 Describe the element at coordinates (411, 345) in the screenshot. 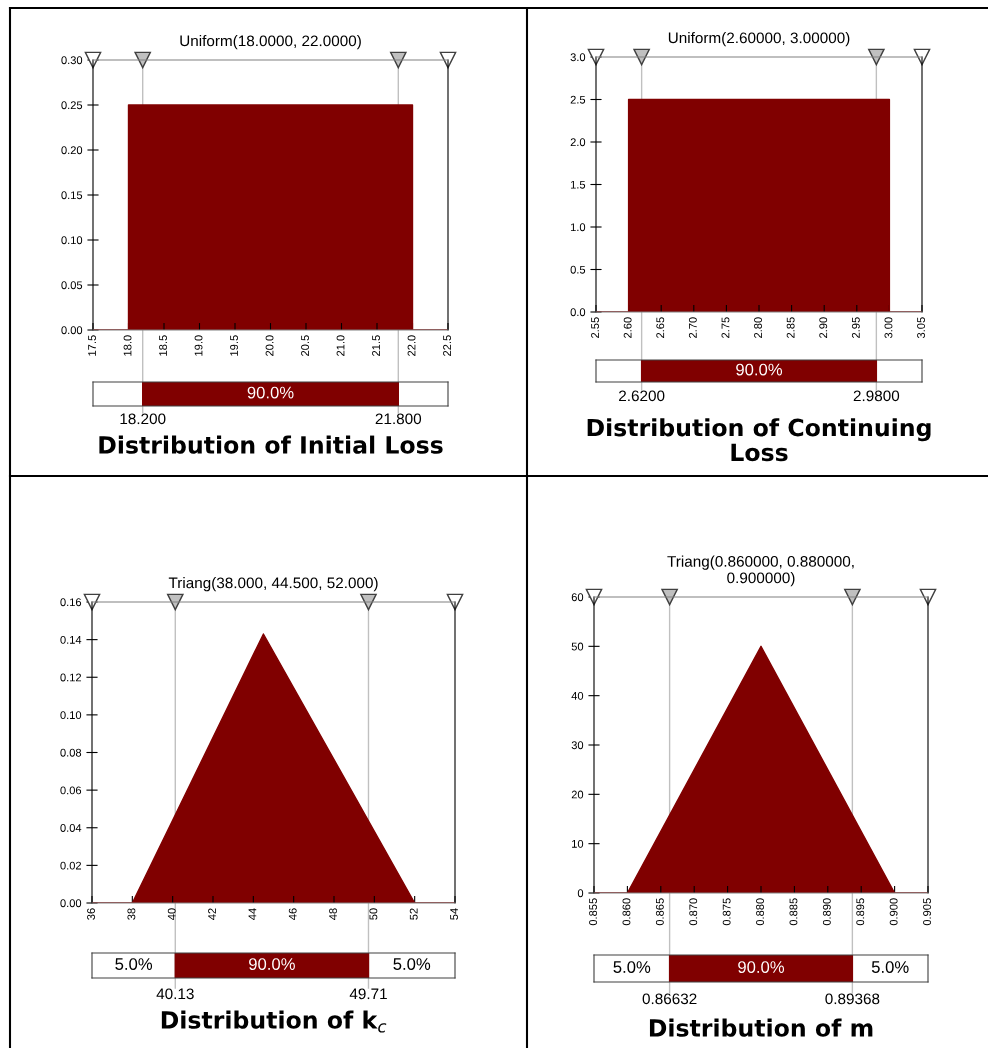

I see `x-tick-label: 22.0` at that location.